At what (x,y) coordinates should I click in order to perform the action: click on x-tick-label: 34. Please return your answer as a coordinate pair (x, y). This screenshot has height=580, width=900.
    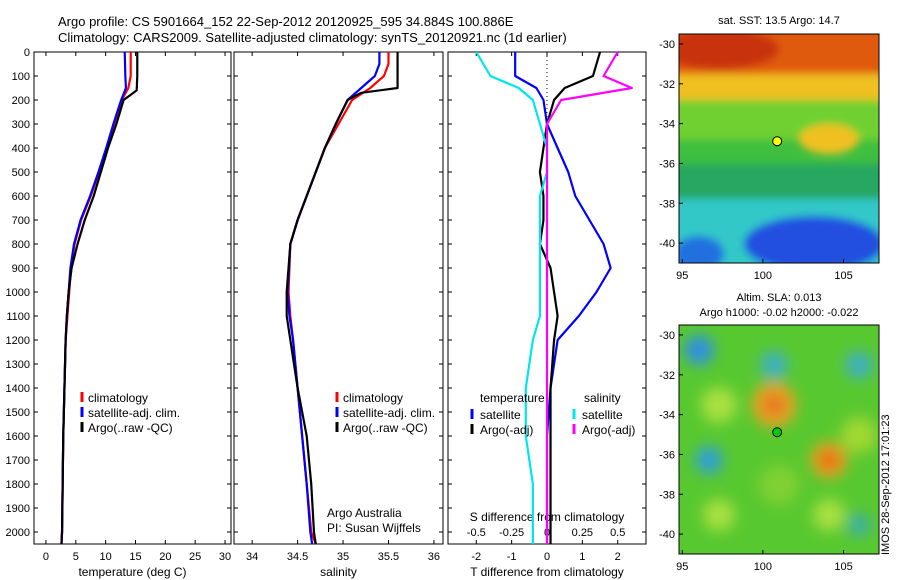
    Looking at the image, I should click on (252, 557).